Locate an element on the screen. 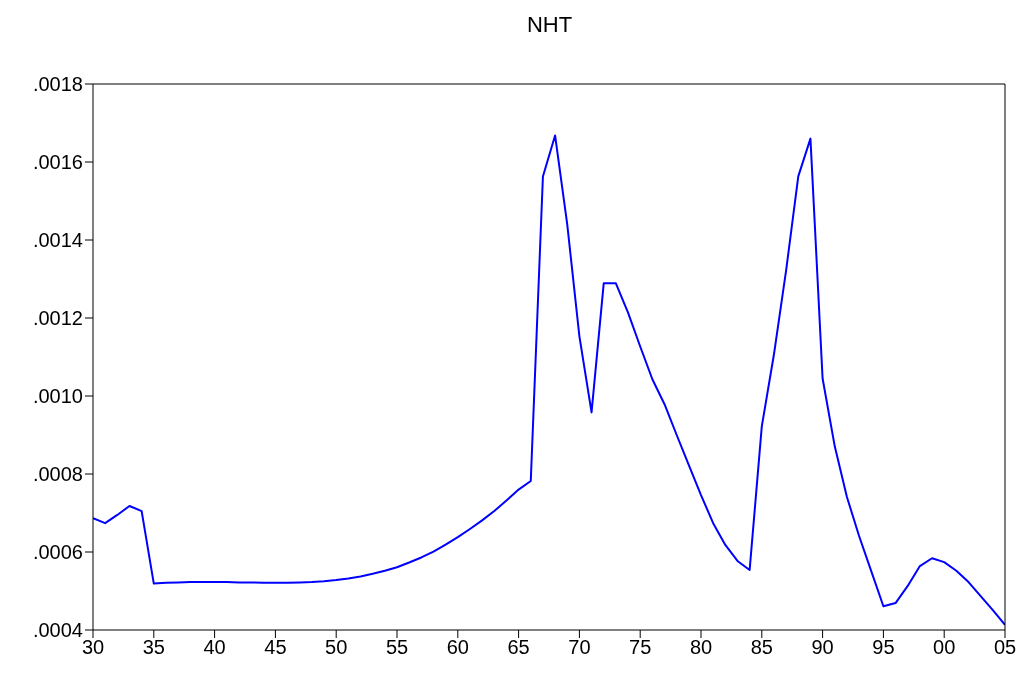 This screenshot has height=675, width=1020. y-tick-label: .0010 is located at coordinates (57, 396).